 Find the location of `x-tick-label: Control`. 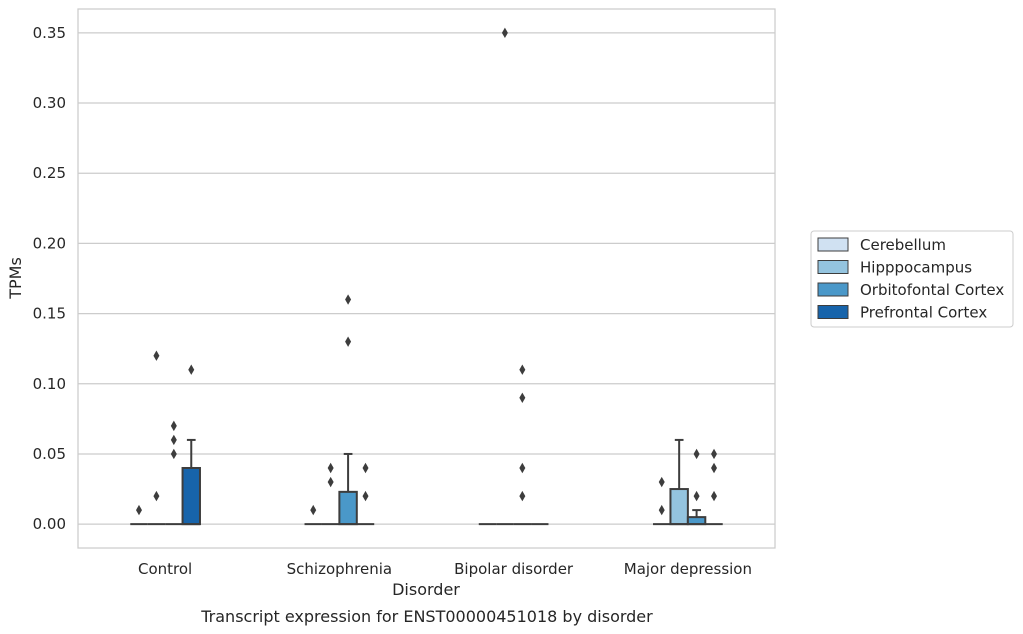

x-tick-label: Control is located at coordinates (165, 569).